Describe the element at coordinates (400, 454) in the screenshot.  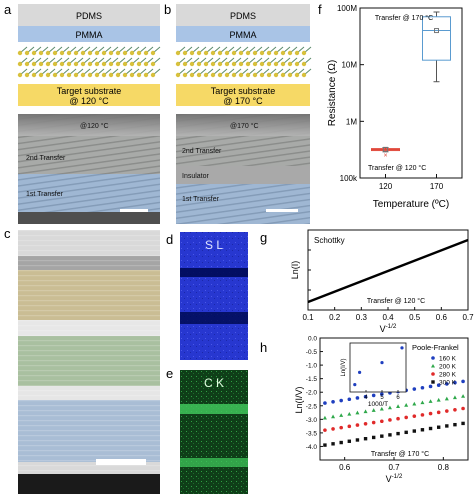
I see `annotation: Transfer @ 170 °C` at that location.